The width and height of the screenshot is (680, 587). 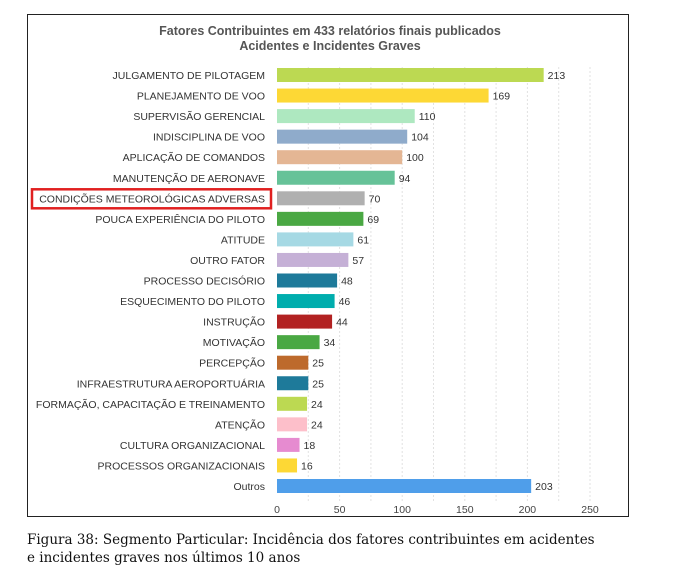 I want to click on data-label: 16, so click(x=307, y=466).